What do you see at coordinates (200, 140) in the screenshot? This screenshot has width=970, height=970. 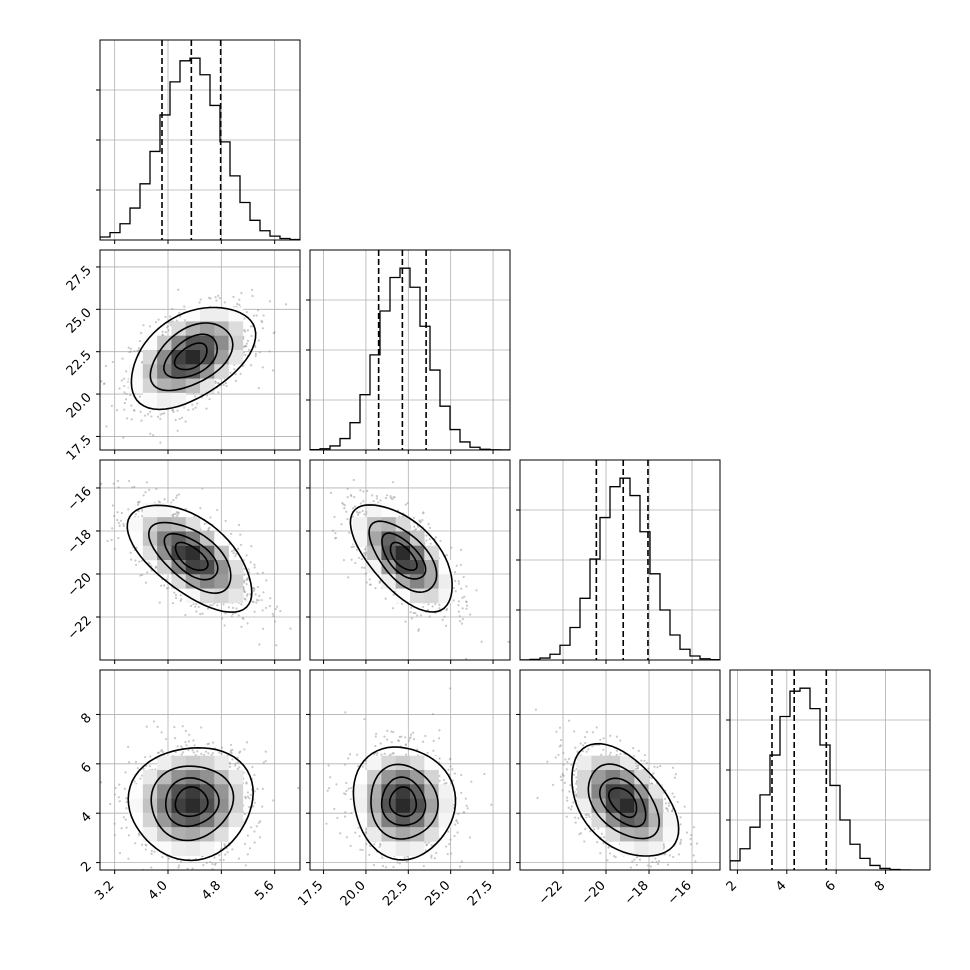 I see `panel-frame` at bounding box center [200, 140].